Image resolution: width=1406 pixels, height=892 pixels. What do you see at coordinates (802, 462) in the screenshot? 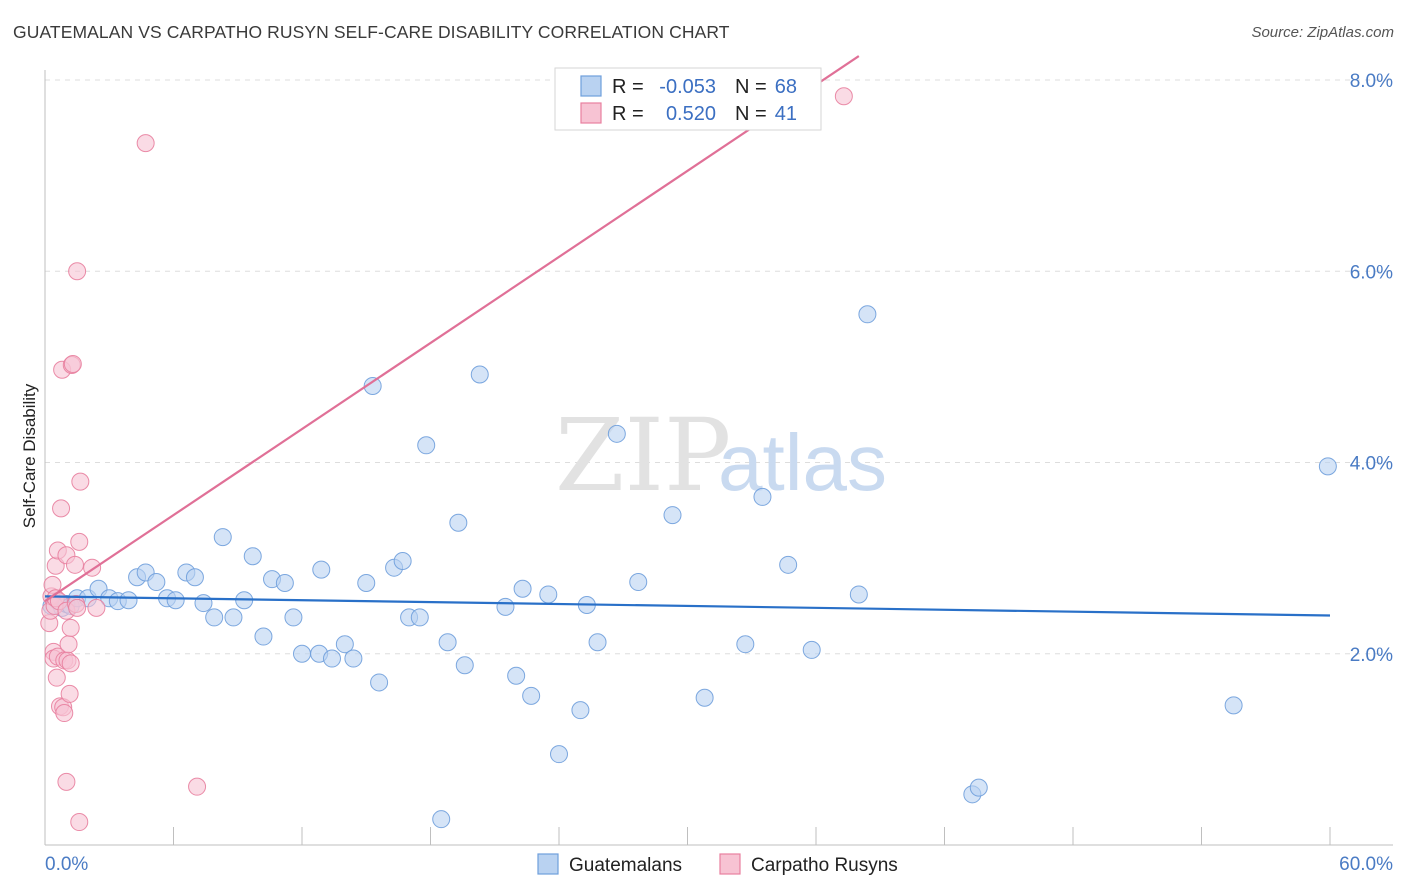
I see `watermark-atlas: atlas` at bounding box center [802, 462].